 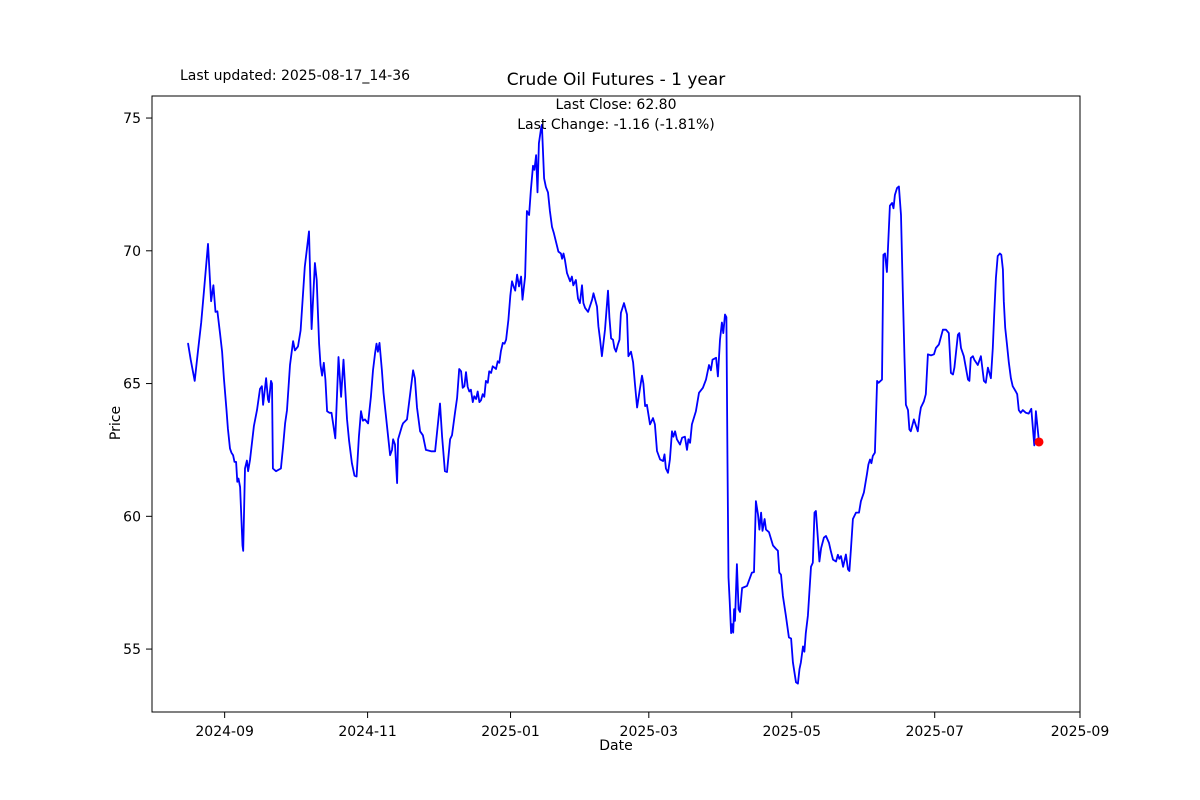 I want to click on y-axis-label: Price, so click(x=116, y=423).